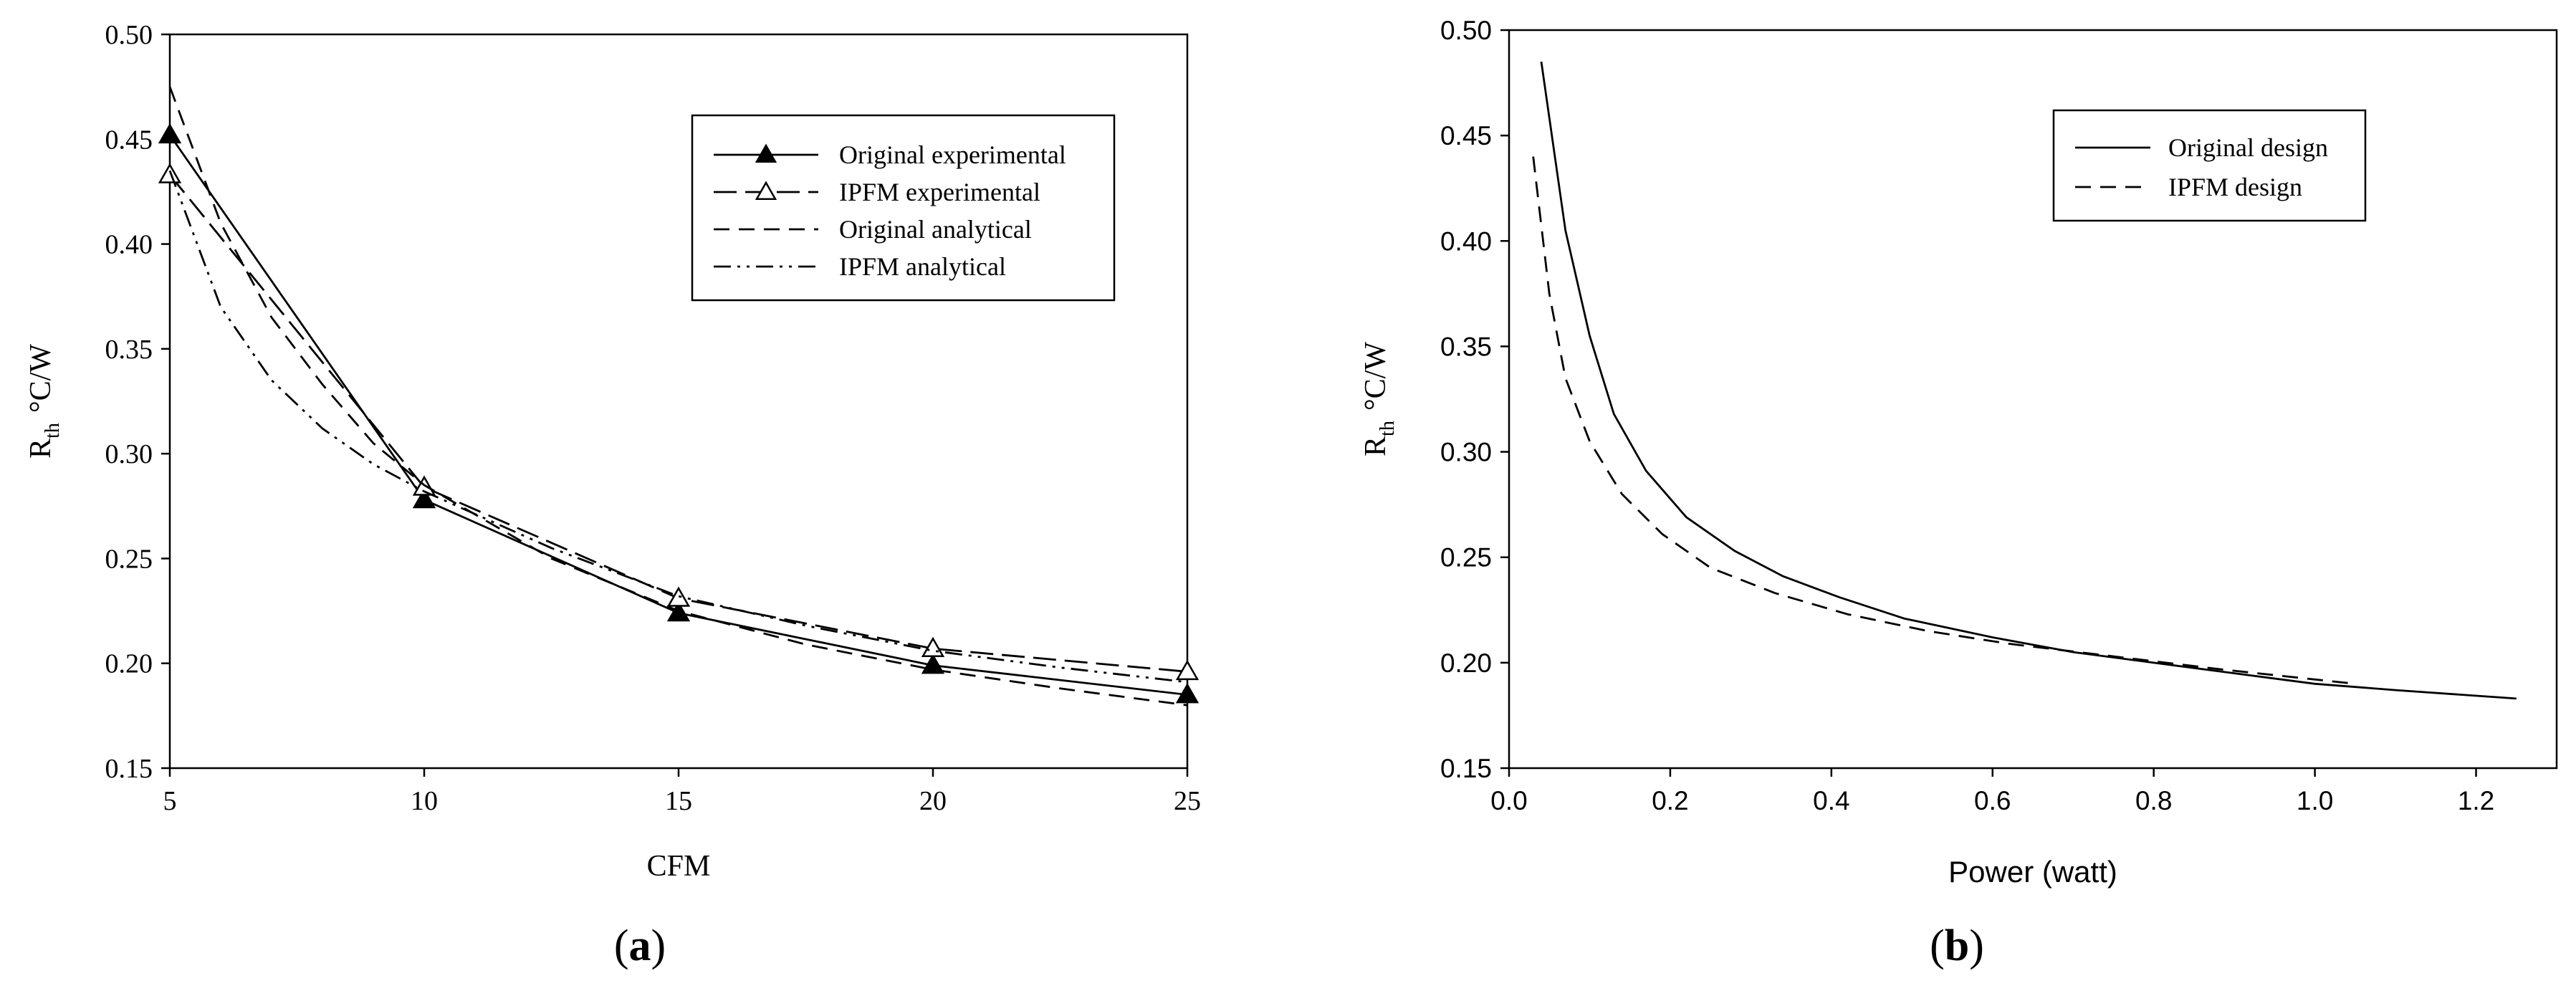 The width and height of the screenshot is (2576, 996). What do you see at coordinates (2476, 800) in the screenshot?
I see `x-tick-label: 1.2` at bounding box center [2476, 800].